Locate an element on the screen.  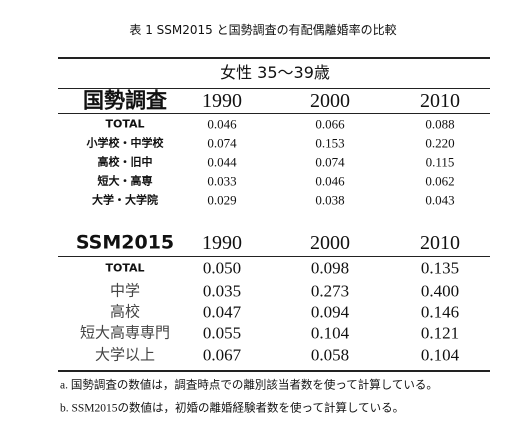
caption: 表 1 SSM2015 と国勢調査の有配偶離婚率の比較 is located at coordinates (263, 30).